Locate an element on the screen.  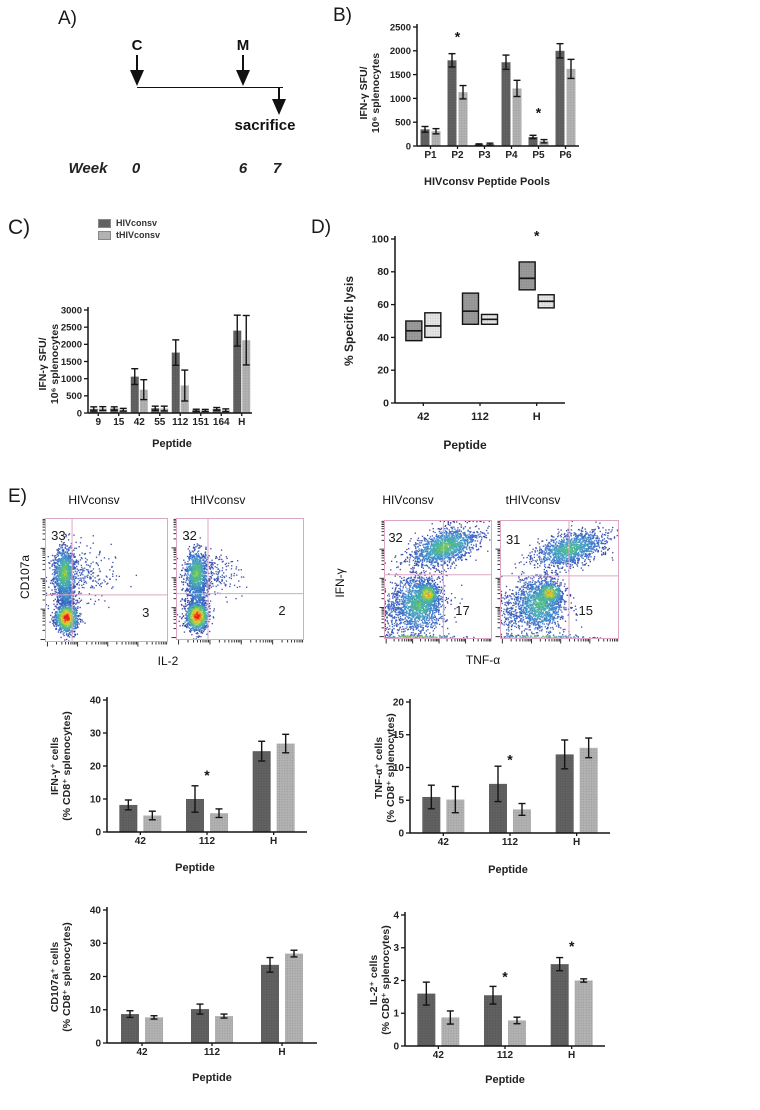
y-tick-label: 1 is located at coordinates (396, 1014).